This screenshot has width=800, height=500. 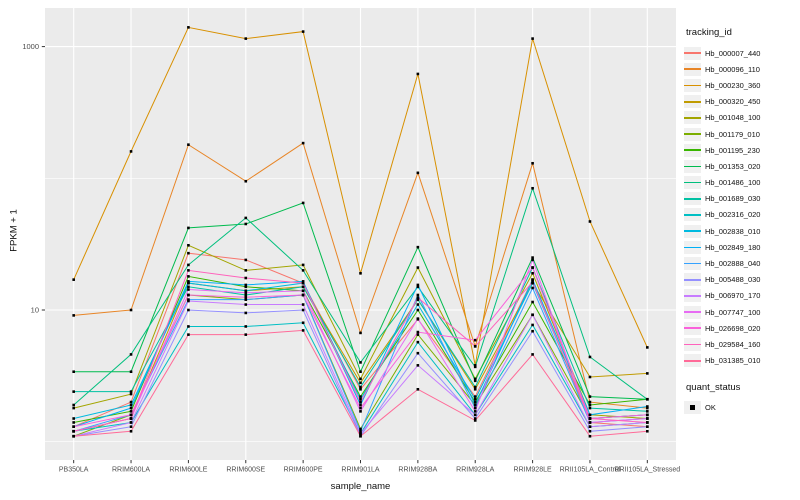 I want to click on x-tick-label: RRIM928BA, so click(x=417, y=470).